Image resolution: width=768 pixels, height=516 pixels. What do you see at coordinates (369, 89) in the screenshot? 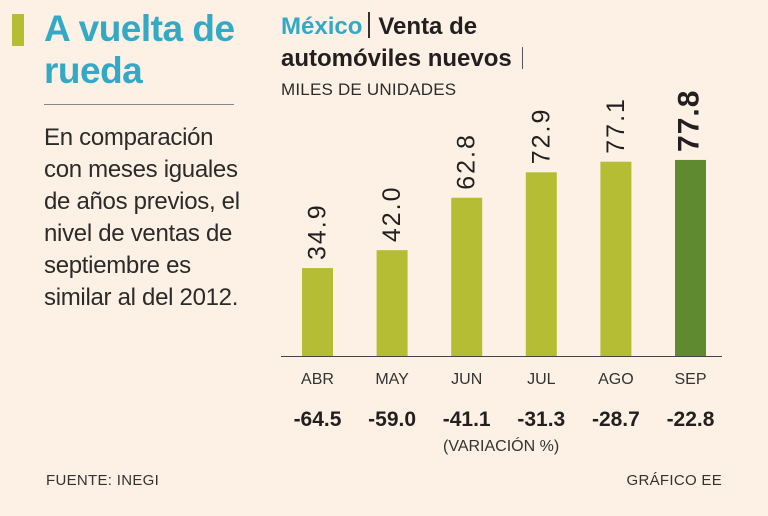
I see `units-label: MILES DE UNIDADES` at bounding box center [369, 89].